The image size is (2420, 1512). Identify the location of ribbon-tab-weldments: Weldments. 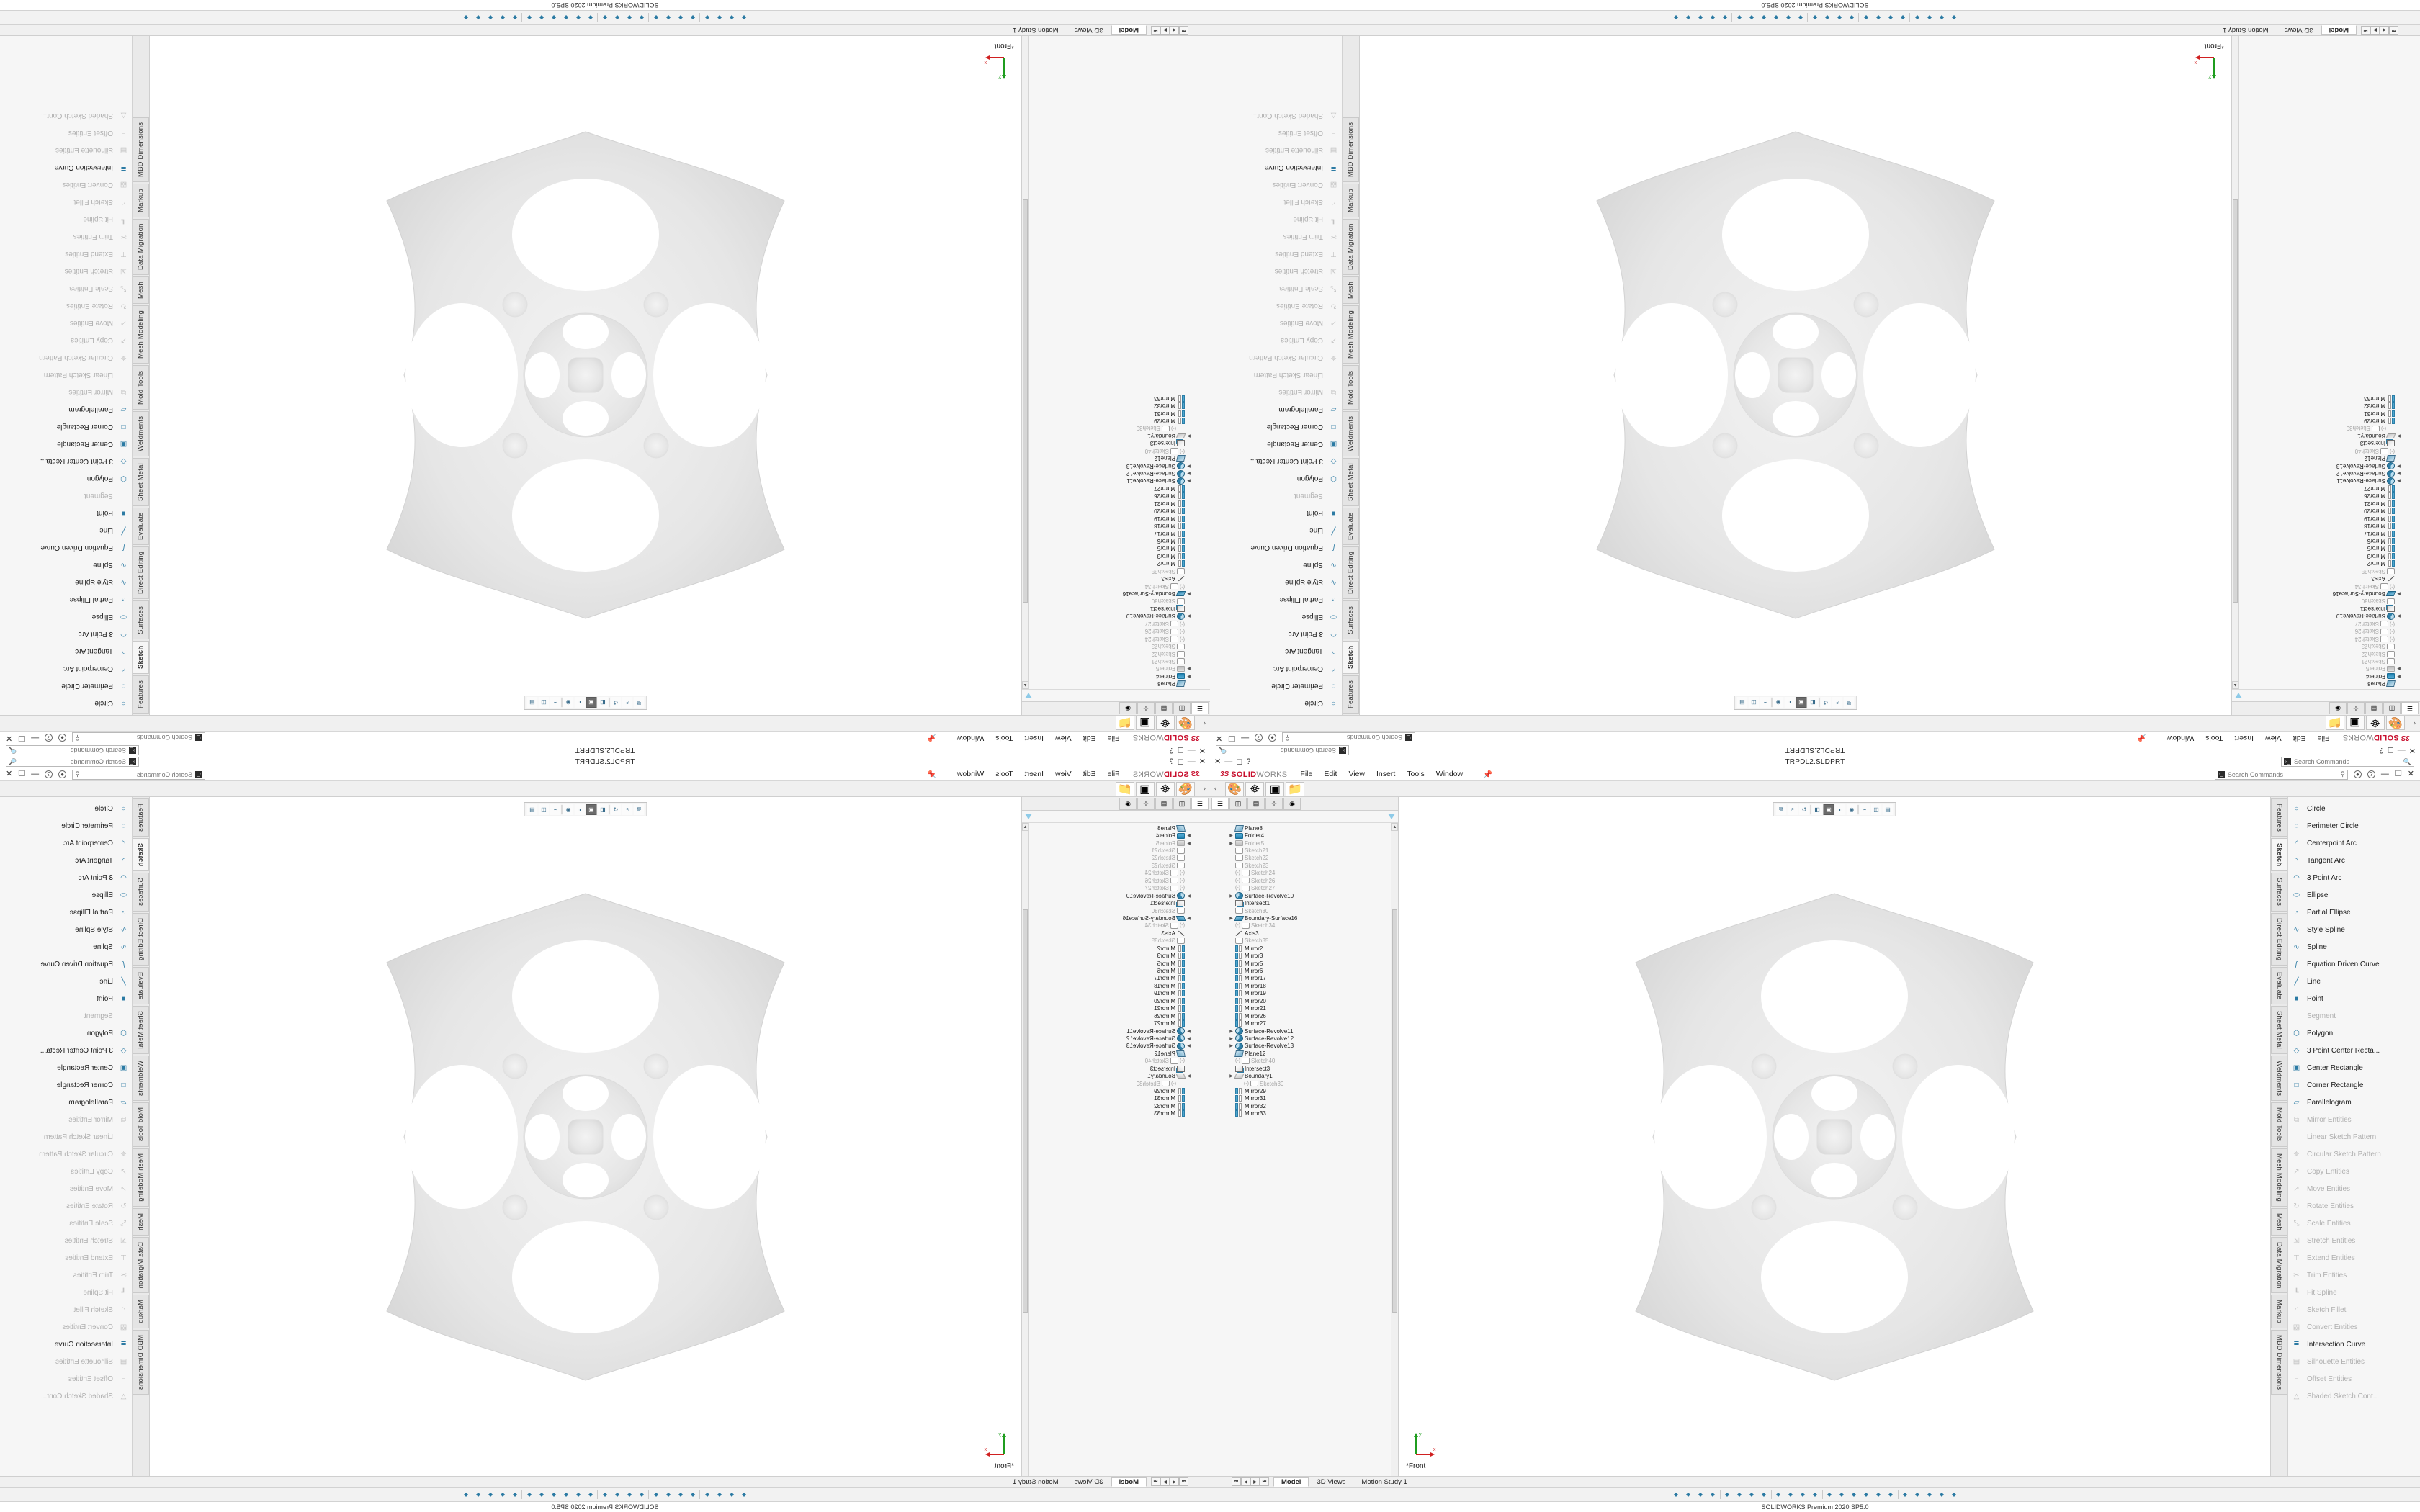
(141, 1079).